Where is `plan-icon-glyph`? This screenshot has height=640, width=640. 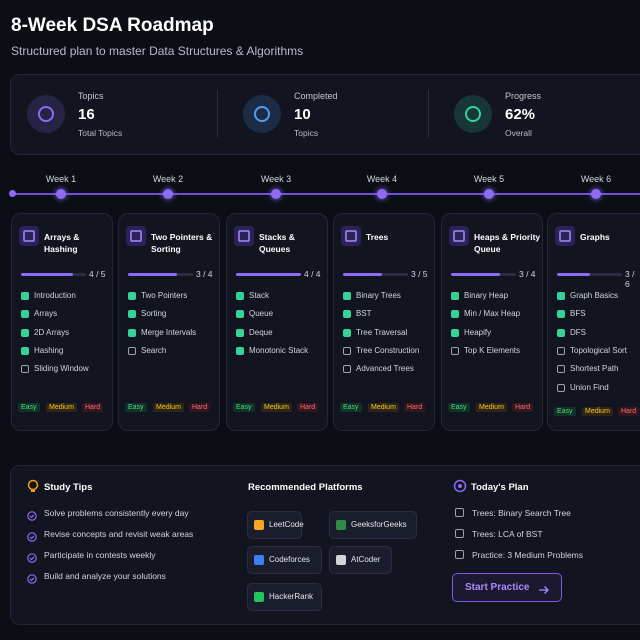 plan-icon-glyph is located at coordinates (460, 486).